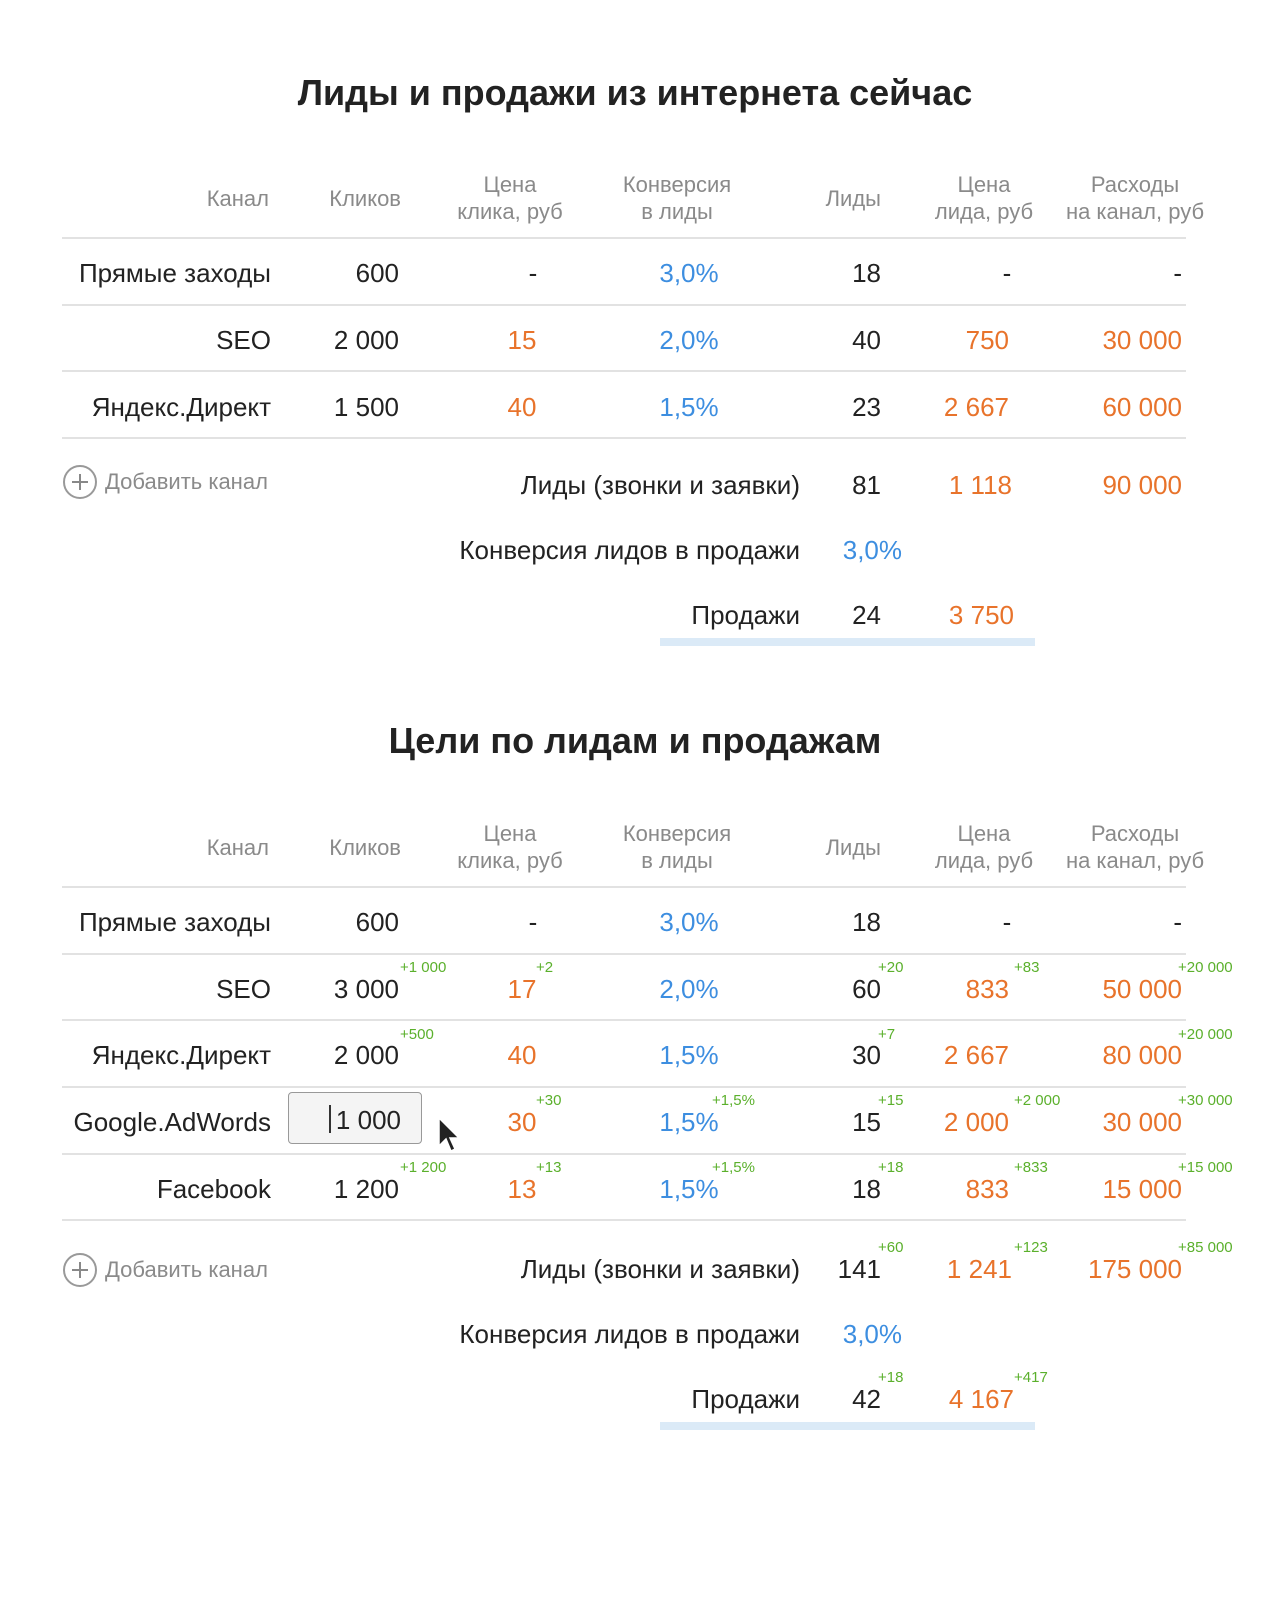  What do you see at coordinates (677, 198) in the screenshot?
I see `header-conversion: Конверсия в лиды` at bounding box center [677, 198].